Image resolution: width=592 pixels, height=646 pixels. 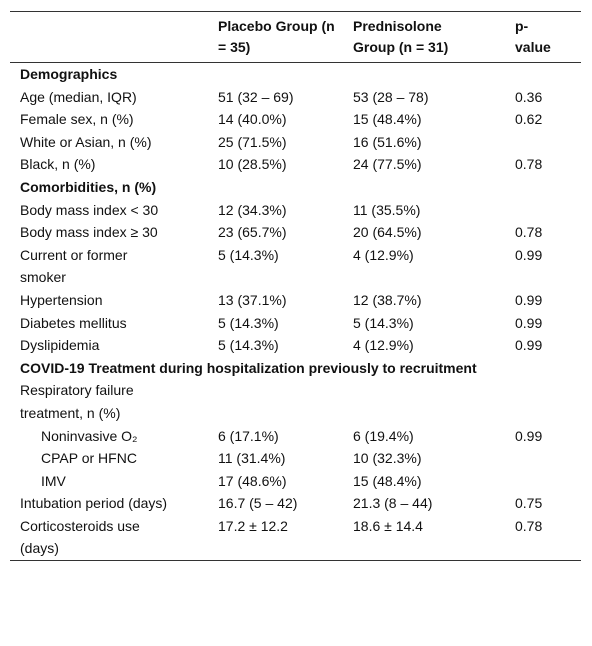 I want to click on cell-text: 13 (37.1%), so click(x=252, y=299).